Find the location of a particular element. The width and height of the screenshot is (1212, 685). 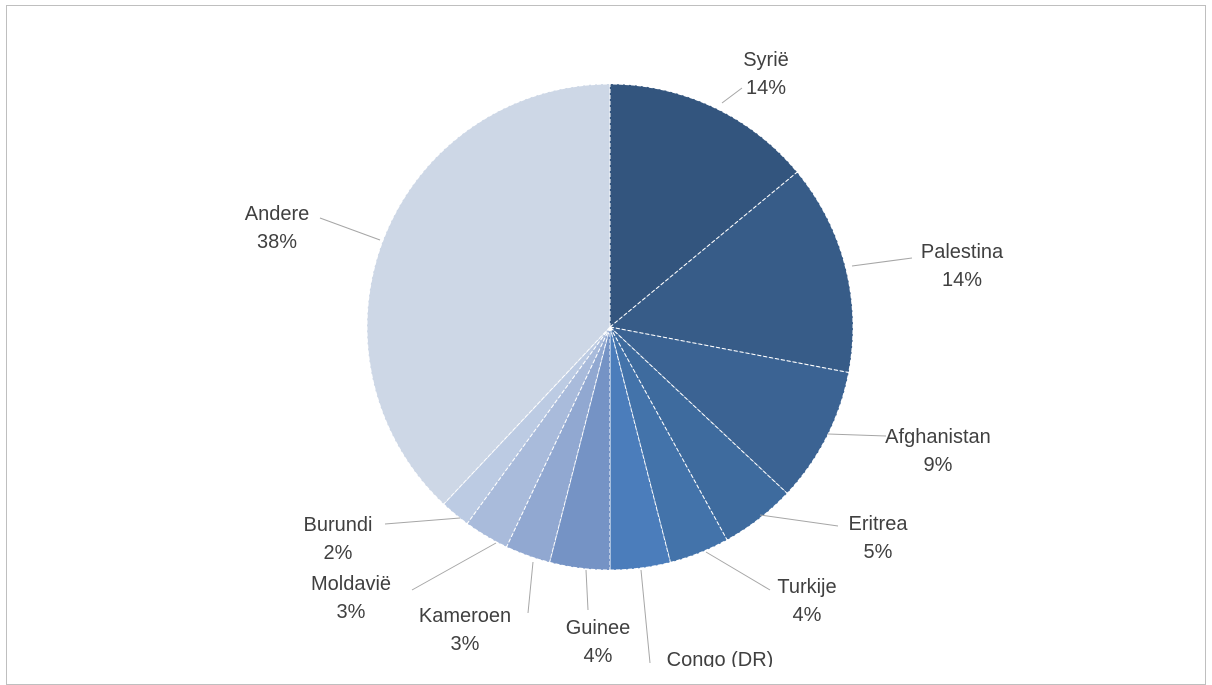

pie-slice-andere is located at coordinates (488, 294).